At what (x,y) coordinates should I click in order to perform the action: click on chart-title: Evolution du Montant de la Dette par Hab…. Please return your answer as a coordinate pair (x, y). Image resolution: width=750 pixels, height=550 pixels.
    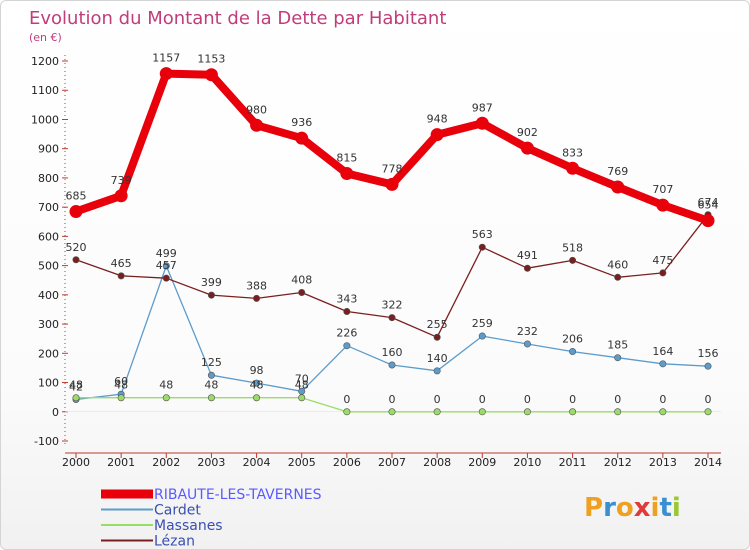
    Looking at the image, I should click on (237, 18).